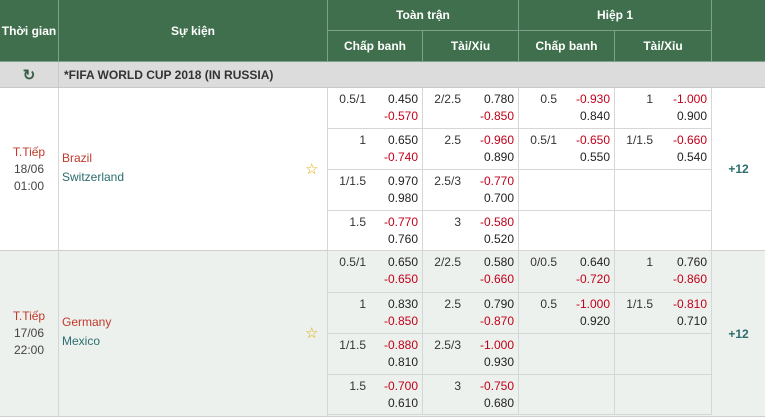 This screenshot has width=765, height=417. I want to click on odds-value: 0.980, so click(402, 198).